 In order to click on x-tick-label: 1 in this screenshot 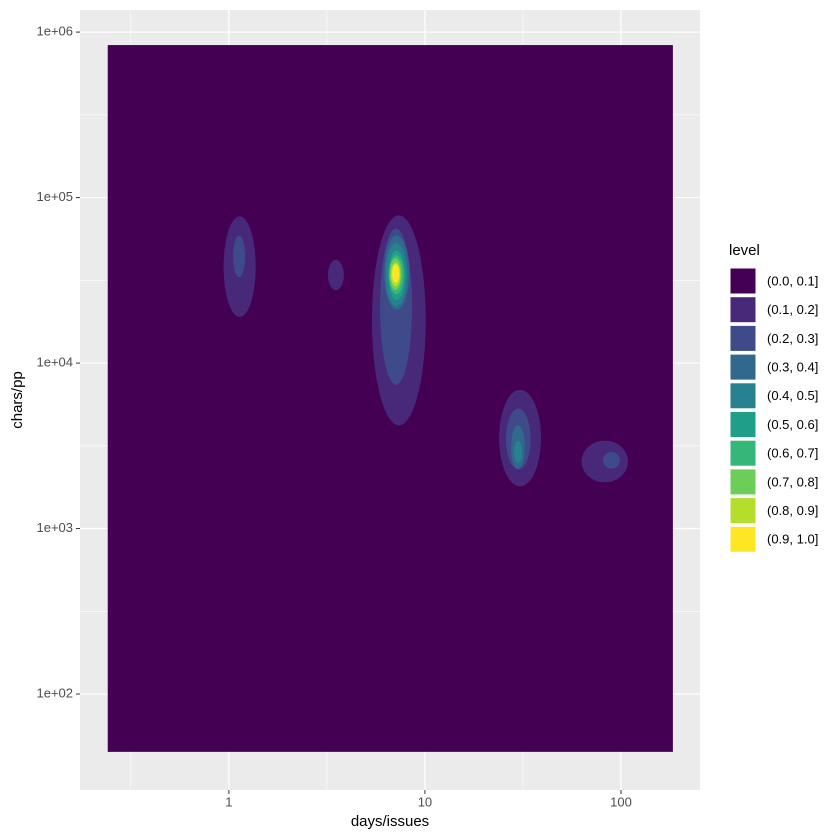, I will do `click(228, 801)`.